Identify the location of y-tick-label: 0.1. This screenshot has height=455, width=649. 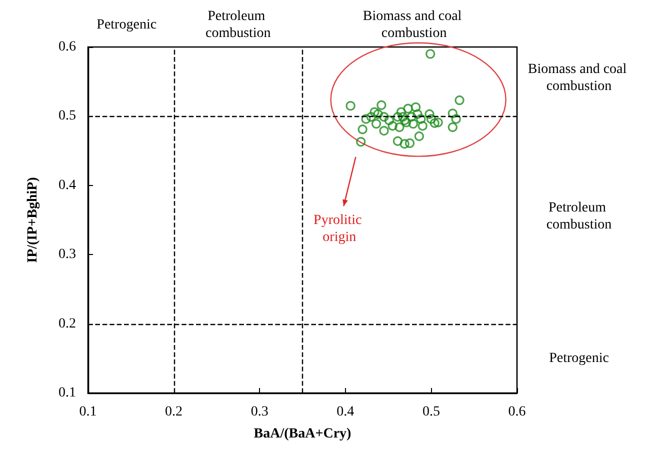
(67, 393).